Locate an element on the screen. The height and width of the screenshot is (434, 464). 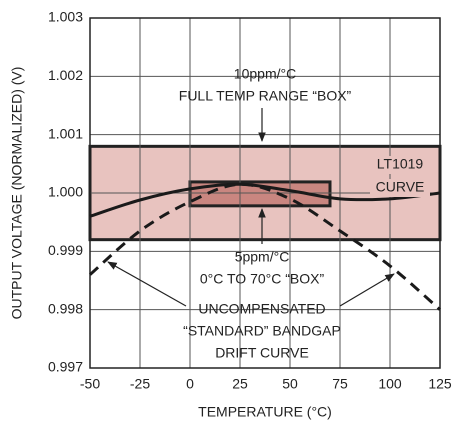
x-tick-label: 100 is located at coordinates (390, 384).